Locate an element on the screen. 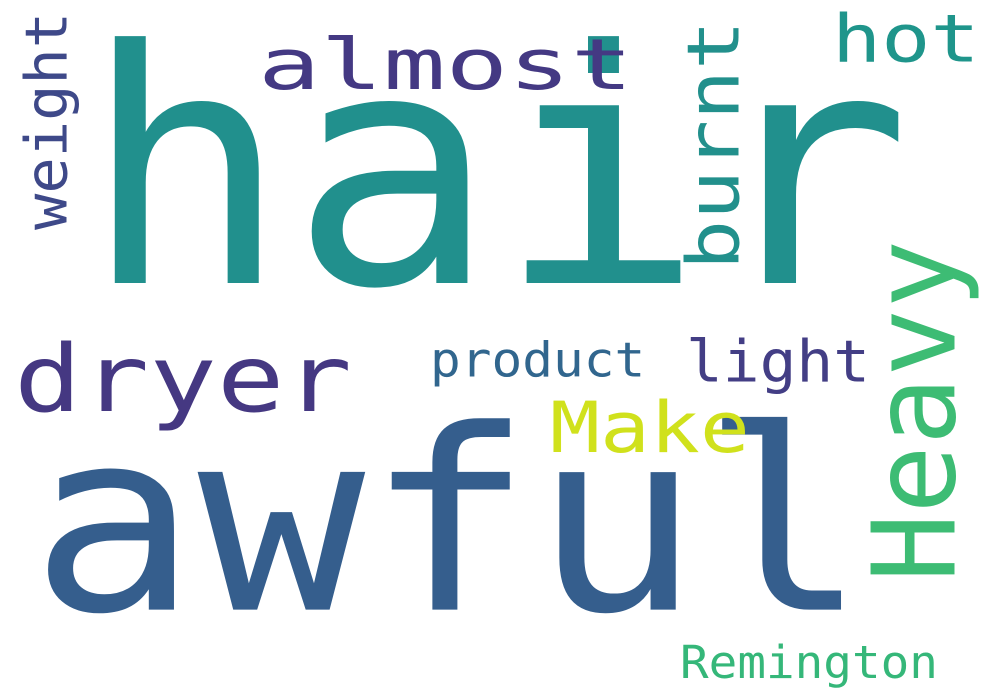 This screenshot has height=700, width=1000. word-weight: weight is located at coordinates (46, 120).